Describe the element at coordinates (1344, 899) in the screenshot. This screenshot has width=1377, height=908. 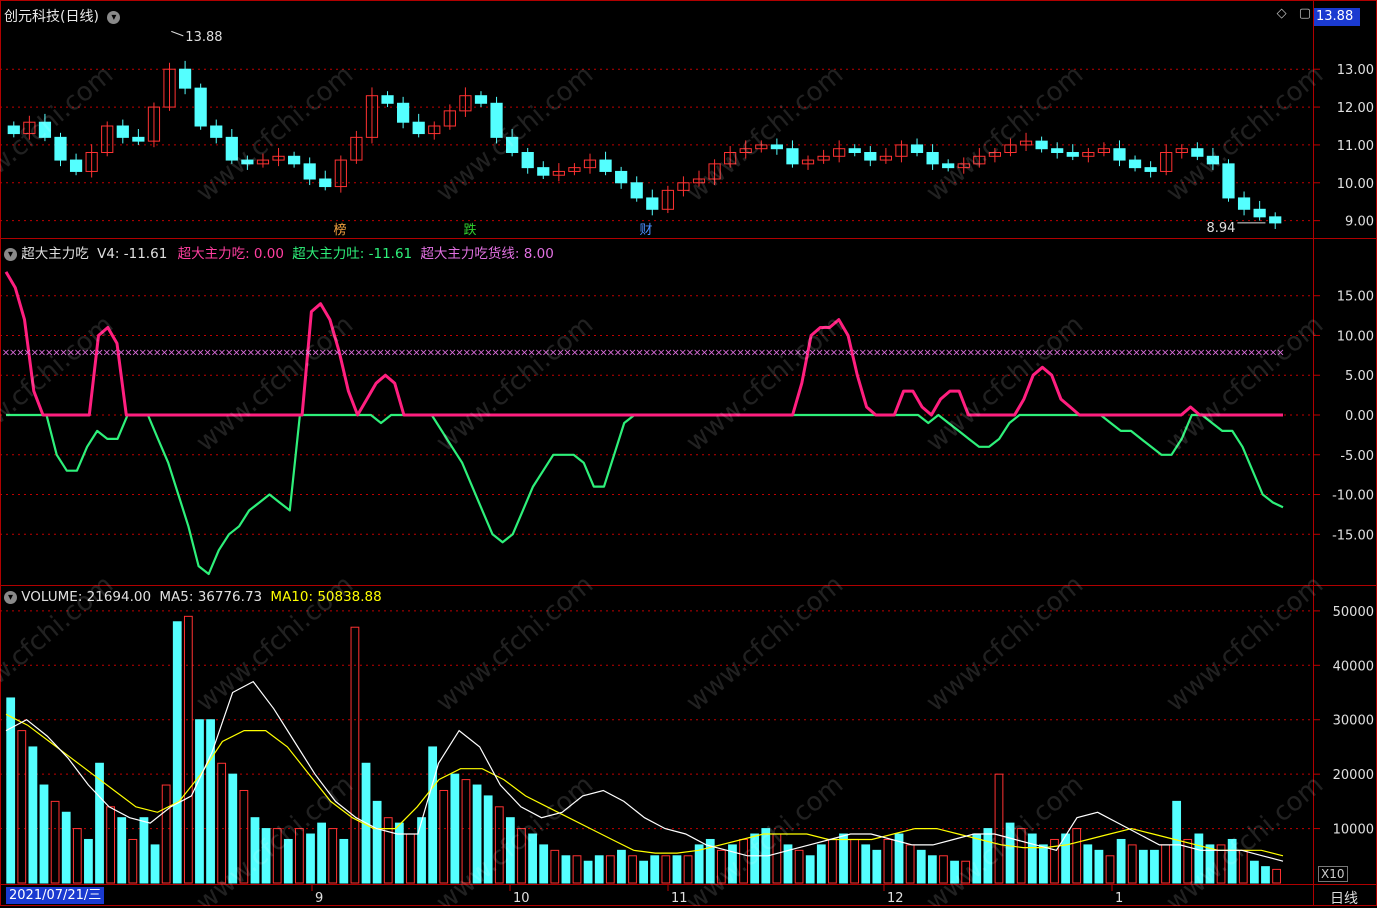
I see `period-label: 日线` at that location.